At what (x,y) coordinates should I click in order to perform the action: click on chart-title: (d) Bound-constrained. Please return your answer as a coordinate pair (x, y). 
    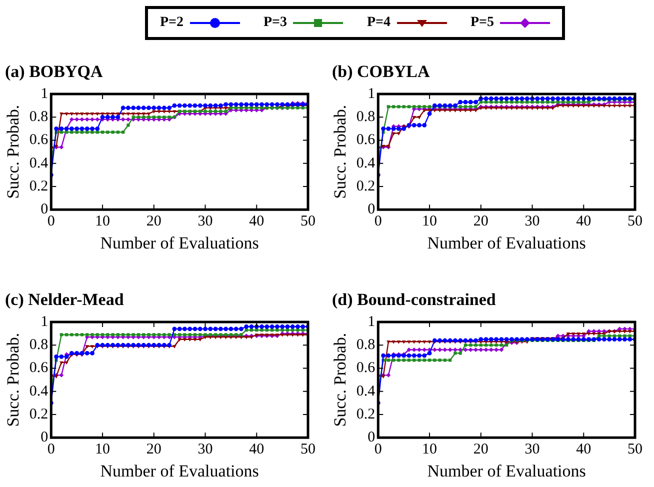
    Looking at the image, I should click on (414, 300).